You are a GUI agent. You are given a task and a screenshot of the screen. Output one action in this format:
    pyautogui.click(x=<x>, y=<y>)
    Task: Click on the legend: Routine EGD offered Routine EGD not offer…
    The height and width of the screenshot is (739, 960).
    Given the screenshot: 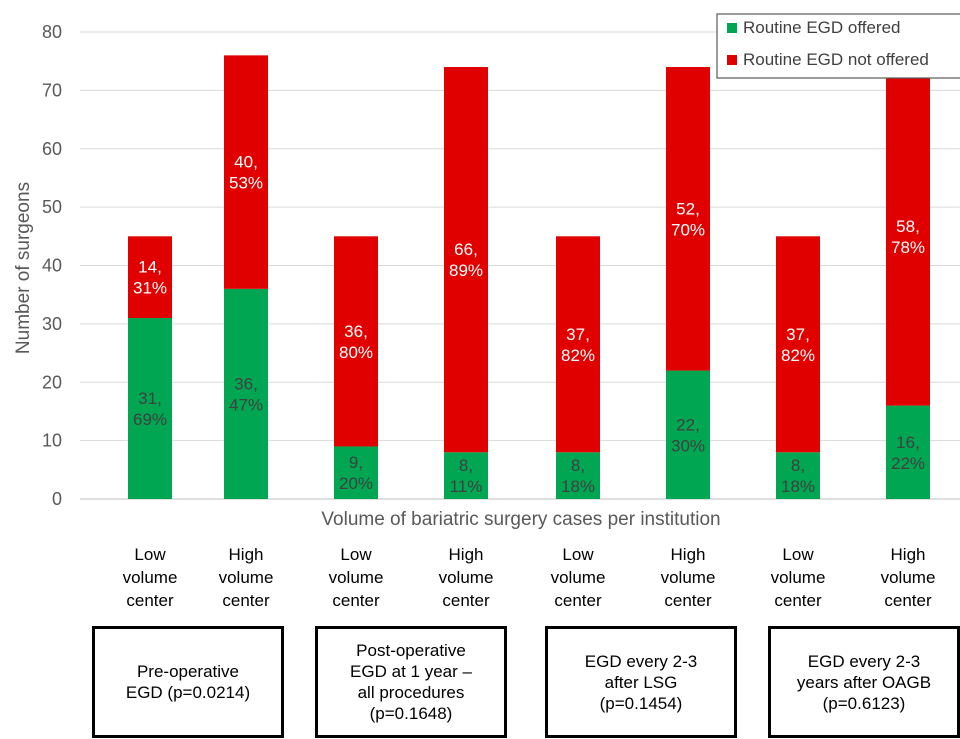 What is the action you would take?
    pyautogui.click(x=838, y=46)
    